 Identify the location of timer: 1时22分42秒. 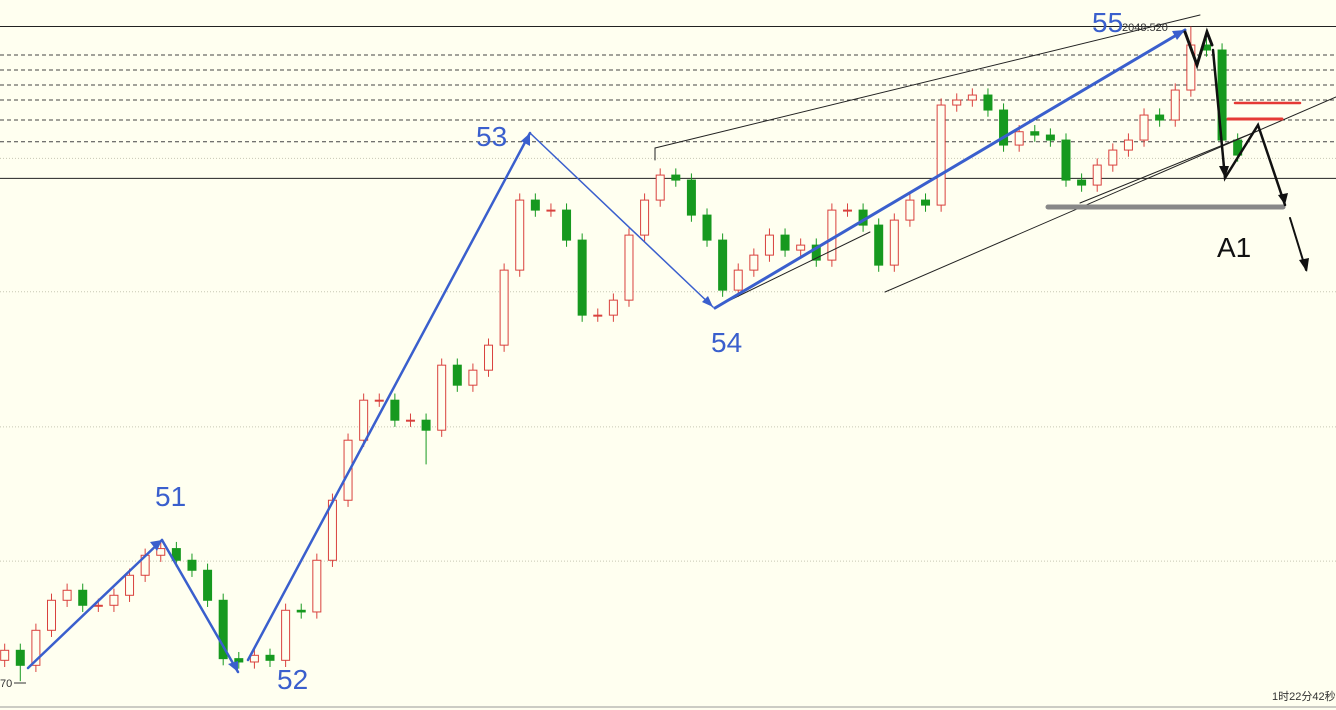
(1304, 696).